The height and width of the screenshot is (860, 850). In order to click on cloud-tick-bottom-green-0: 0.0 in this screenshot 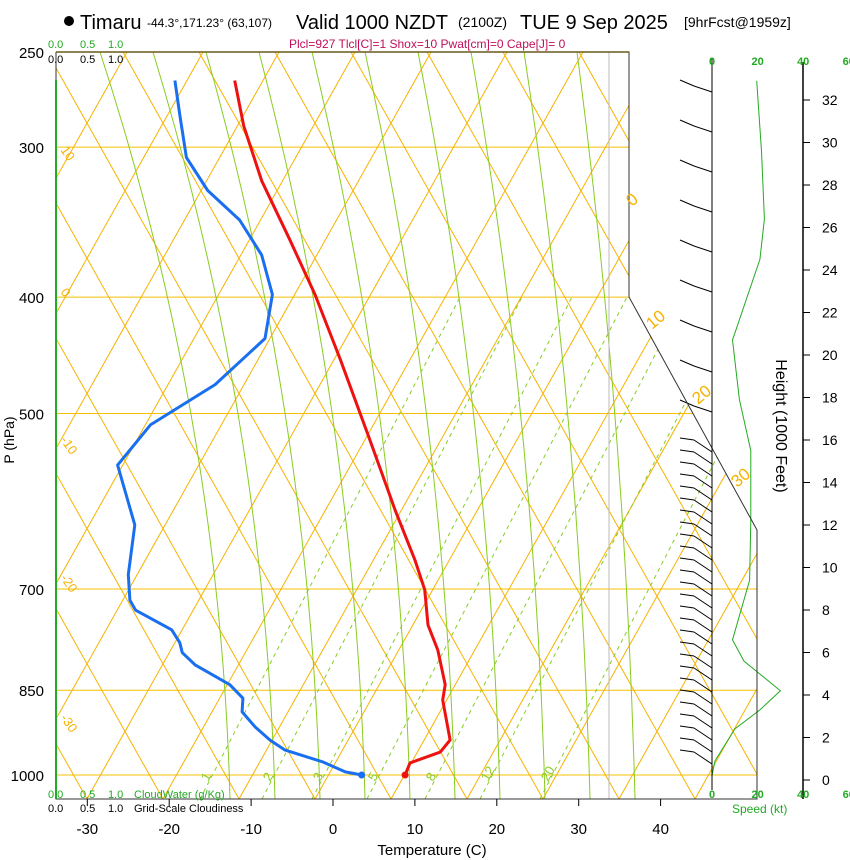, I will do `click(55, 795)`.